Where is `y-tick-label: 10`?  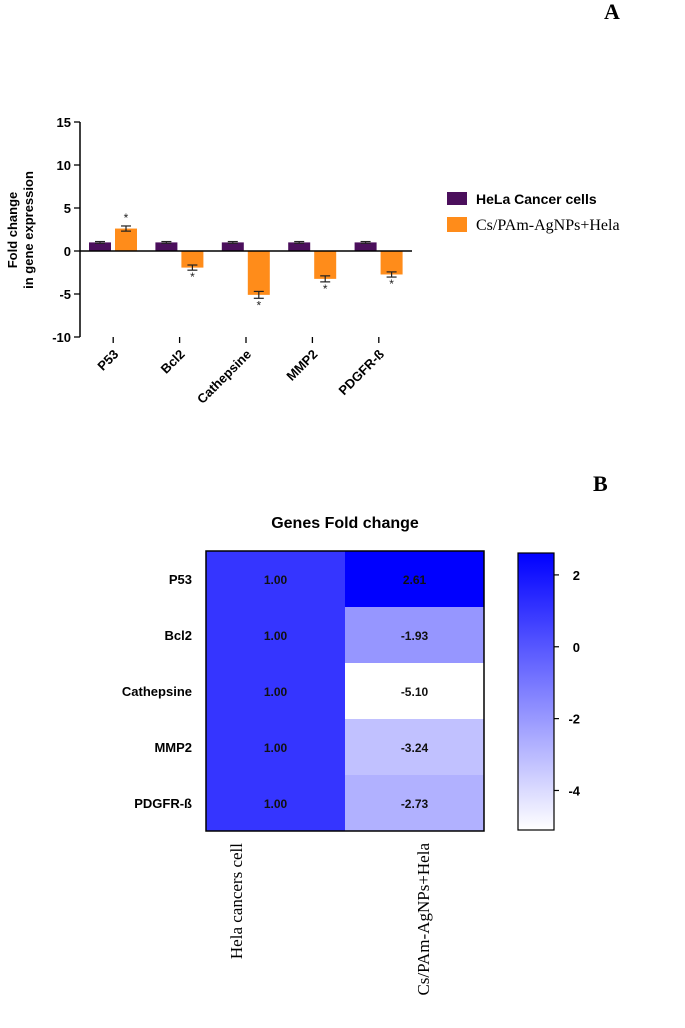 y-tick-label: 10 is located at coordinates (64, 165).